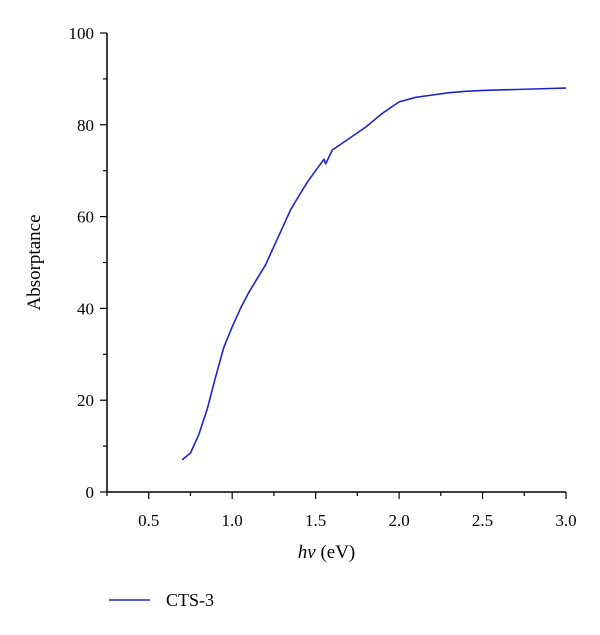 Image resolution: width=600 pixels, height=635 pixels. What do you see at coordinates (565, 520) in the screenshot?
I see `x-tick-label: 3.0` at bounding box center [565, 520].